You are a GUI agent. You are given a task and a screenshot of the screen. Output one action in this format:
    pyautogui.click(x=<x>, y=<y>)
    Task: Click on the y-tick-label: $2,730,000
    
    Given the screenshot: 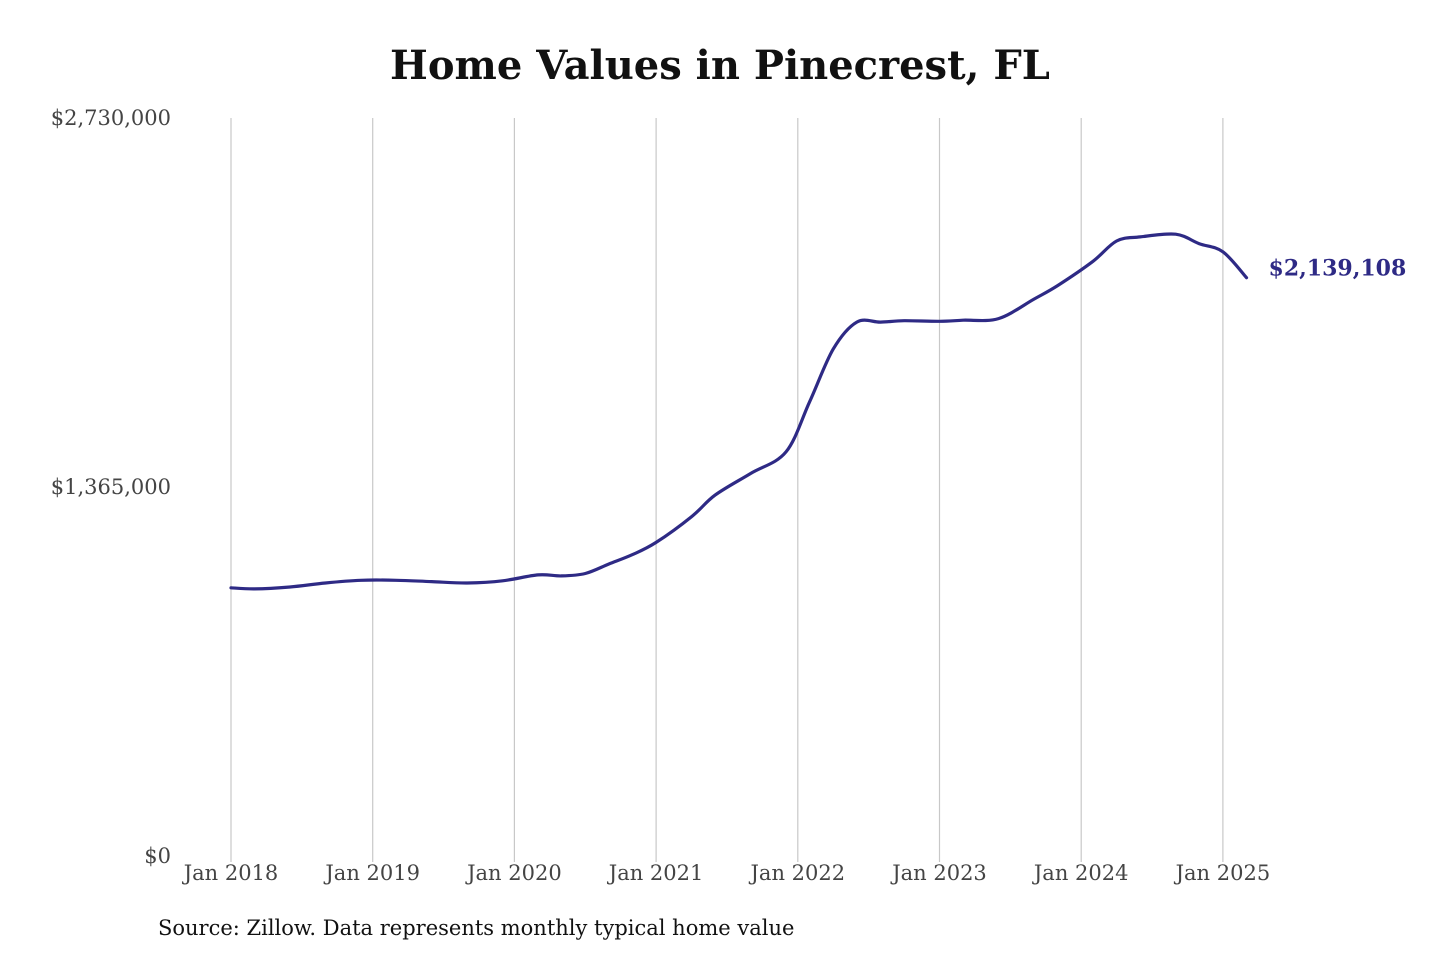 What is the action you would take?
    pyautogui.click(x=111, y=118)
    